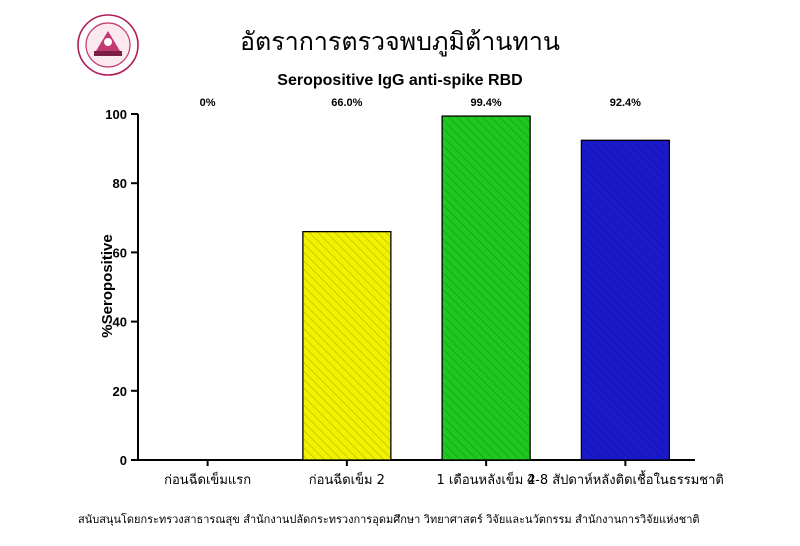 This screenshot has height=546, width=800. I want to click on x-tick-label: ก่อนฉีดเข็มแรก, so click(207, 479).